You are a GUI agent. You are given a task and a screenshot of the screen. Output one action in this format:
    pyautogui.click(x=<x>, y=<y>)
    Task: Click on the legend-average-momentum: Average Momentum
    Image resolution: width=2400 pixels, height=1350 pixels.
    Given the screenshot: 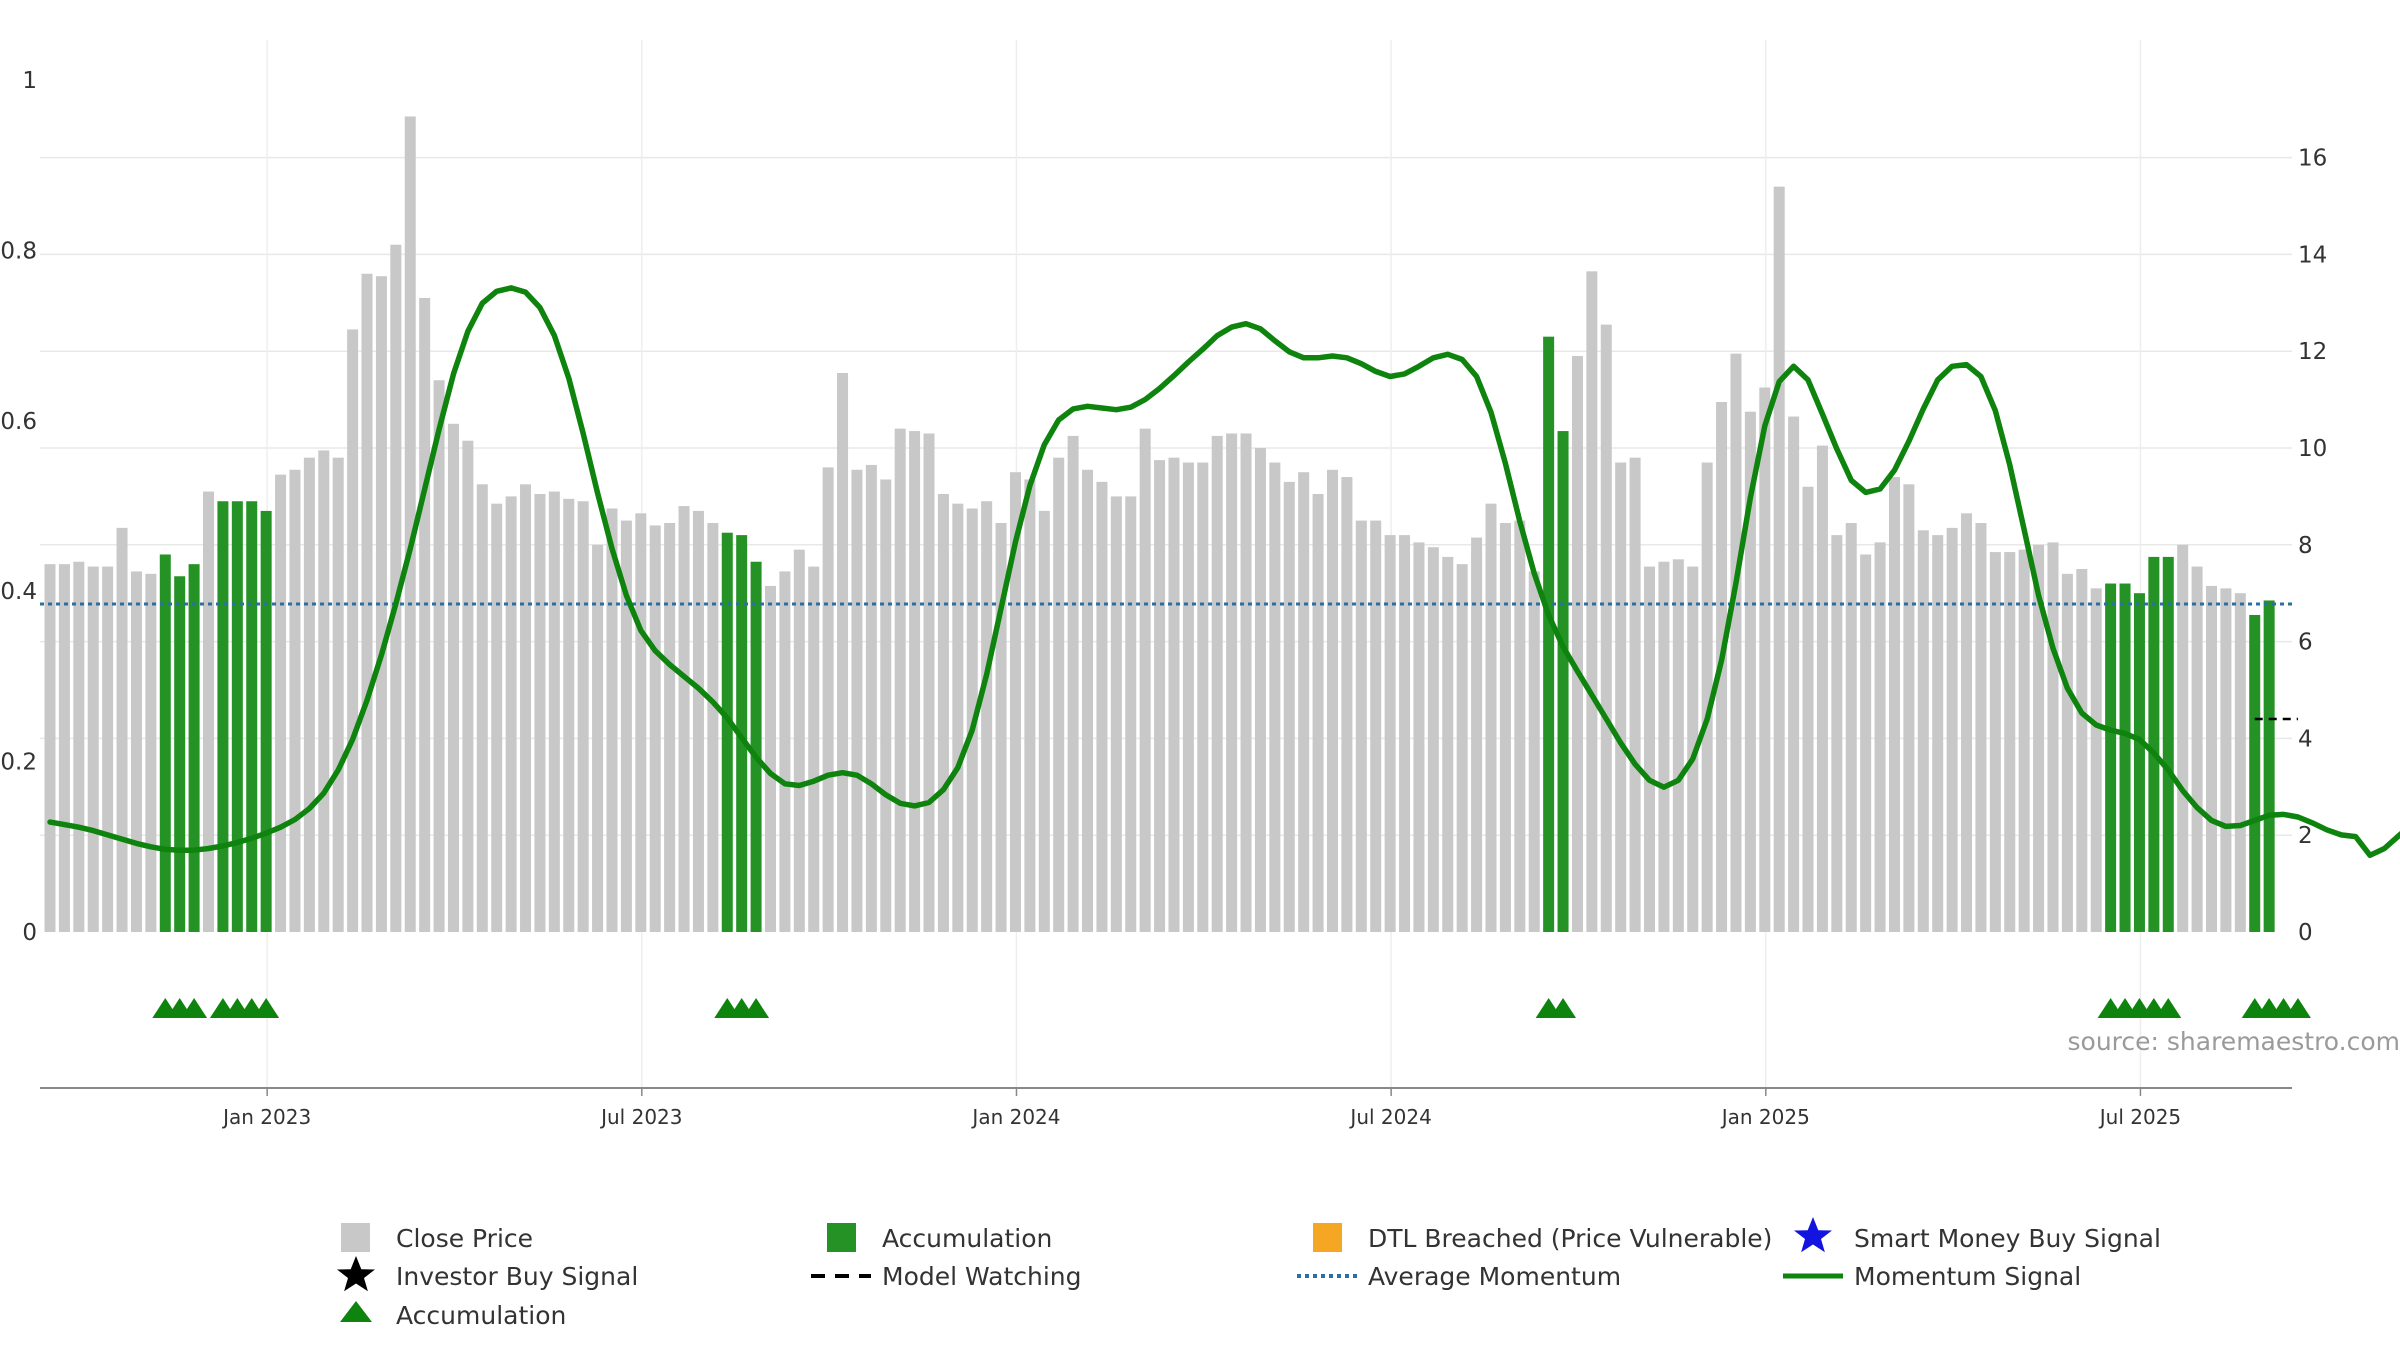 What is the action you would take?
    pyautogui.click(x=1494, y=1276)
    